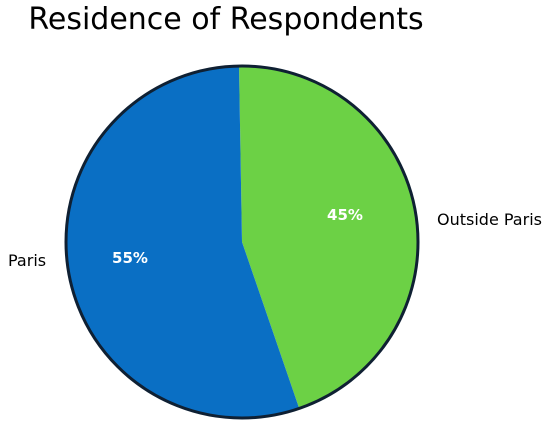  I want to click on slice-value-label: 55%, so click(130, 258).